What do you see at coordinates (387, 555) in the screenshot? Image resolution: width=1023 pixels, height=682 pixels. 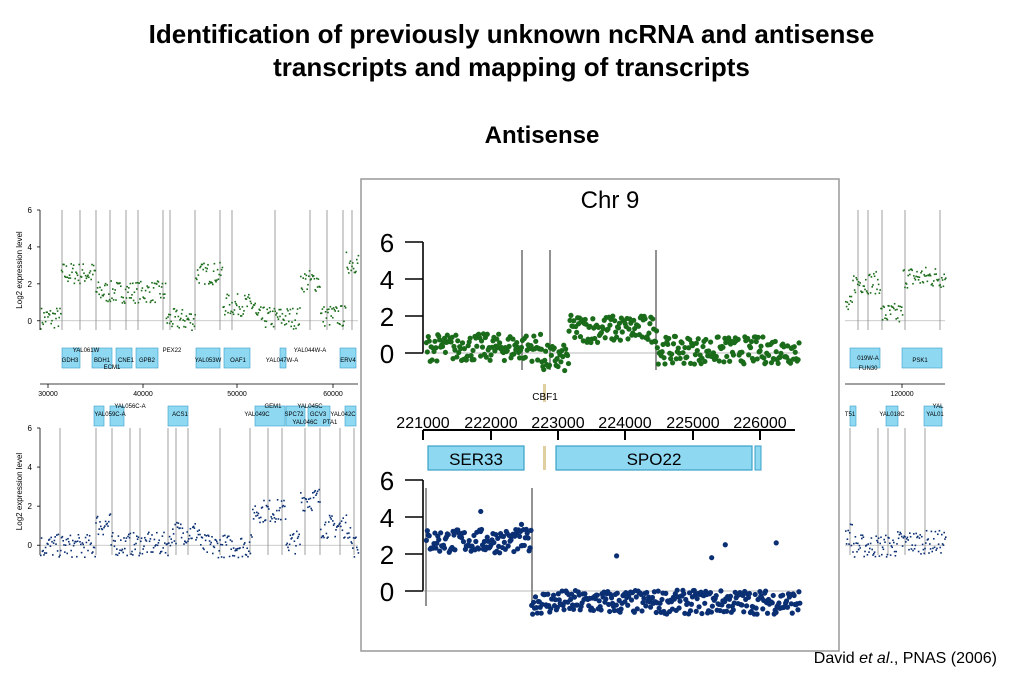 I see `inset-antisense-y-tick-label: 2` at bounding box center [387, 555].